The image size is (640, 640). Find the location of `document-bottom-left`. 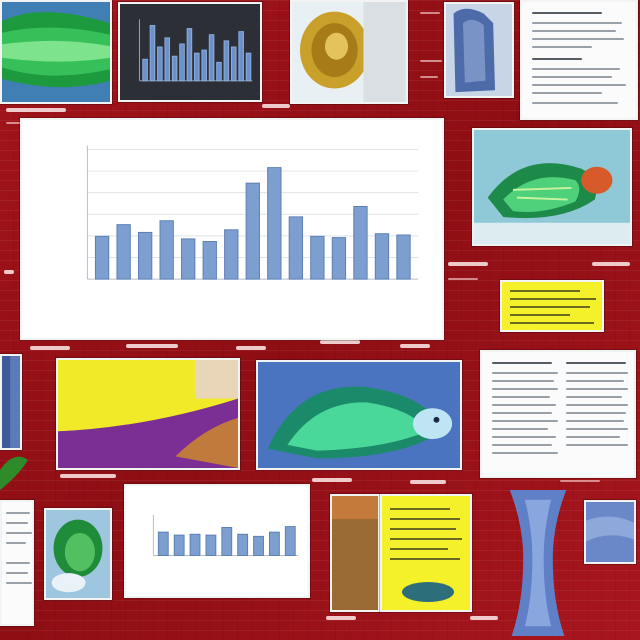

document-bottom-left is located at coordinates (17, 563).